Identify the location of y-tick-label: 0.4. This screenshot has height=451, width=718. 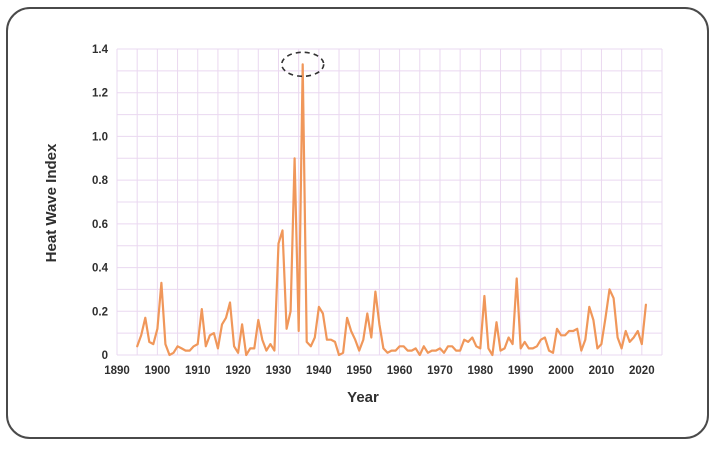
(100, 269).